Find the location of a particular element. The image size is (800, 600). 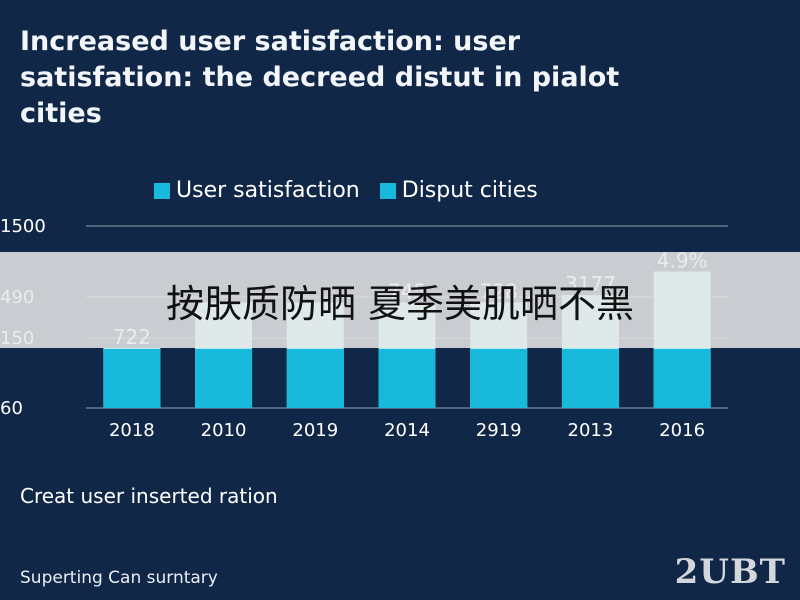

legend-item-disput-cities: Disput cities is located at coordinates (458, 190).